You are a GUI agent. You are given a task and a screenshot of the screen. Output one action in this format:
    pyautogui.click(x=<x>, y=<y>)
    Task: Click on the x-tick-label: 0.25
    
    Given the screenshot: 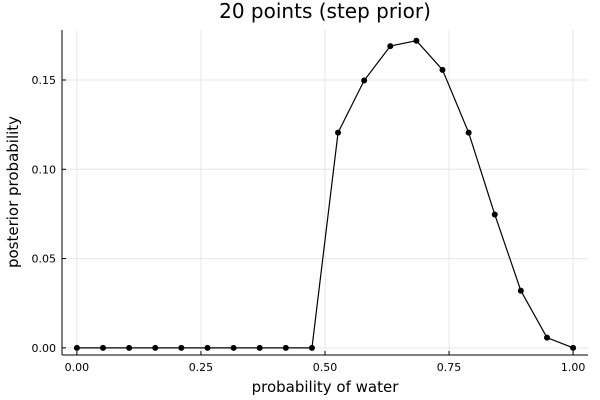 What is the action you would take?
    pyautogui.click(x=201, y=367)
    